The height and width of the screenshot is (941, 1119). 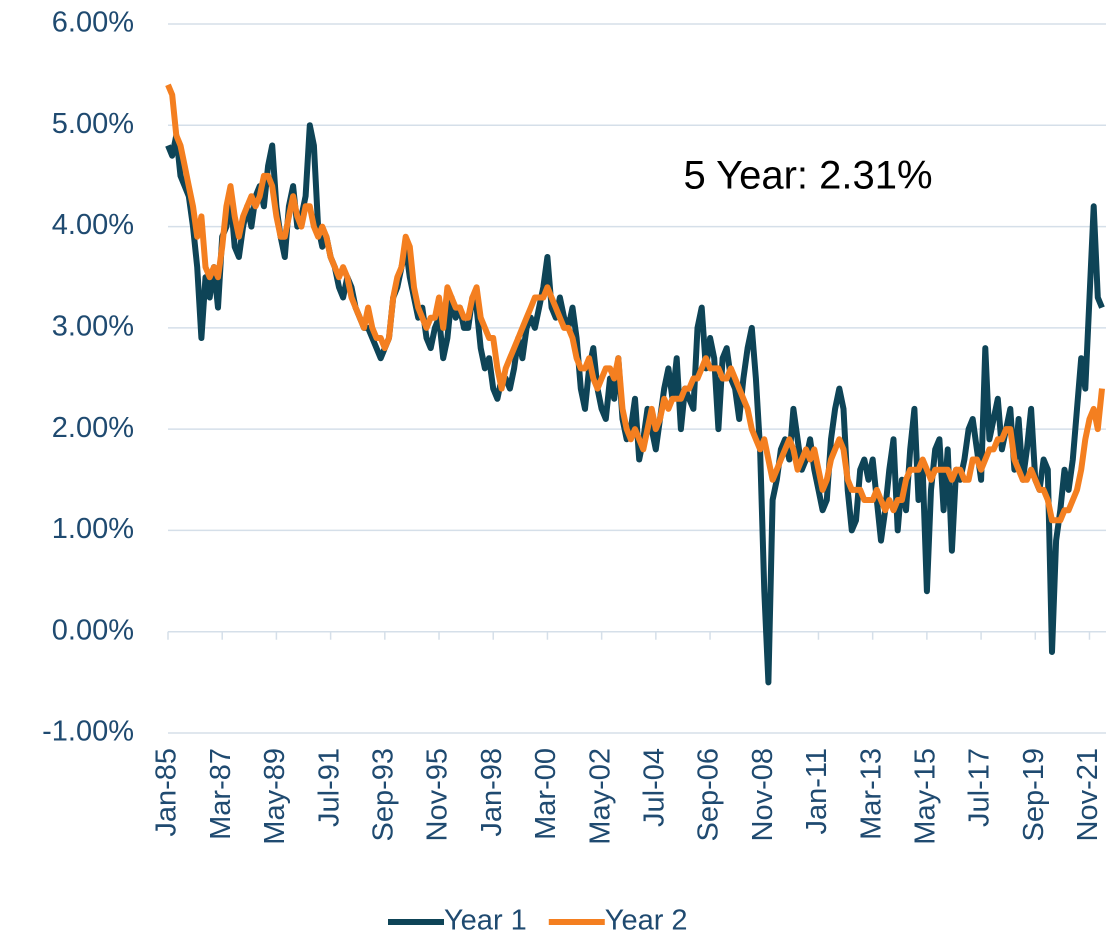 I want to click on x-tick-label: Jul-04, so click(x=655, y=787).